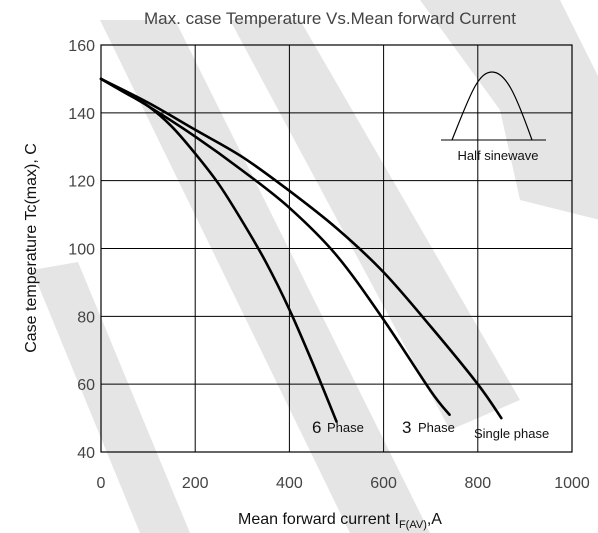 Image resolution: width=598 pixels, height=533 pixels. Describe the element at coordinates (101, 483) in the screenshot. I see `x-tick-label: 0` at that location.